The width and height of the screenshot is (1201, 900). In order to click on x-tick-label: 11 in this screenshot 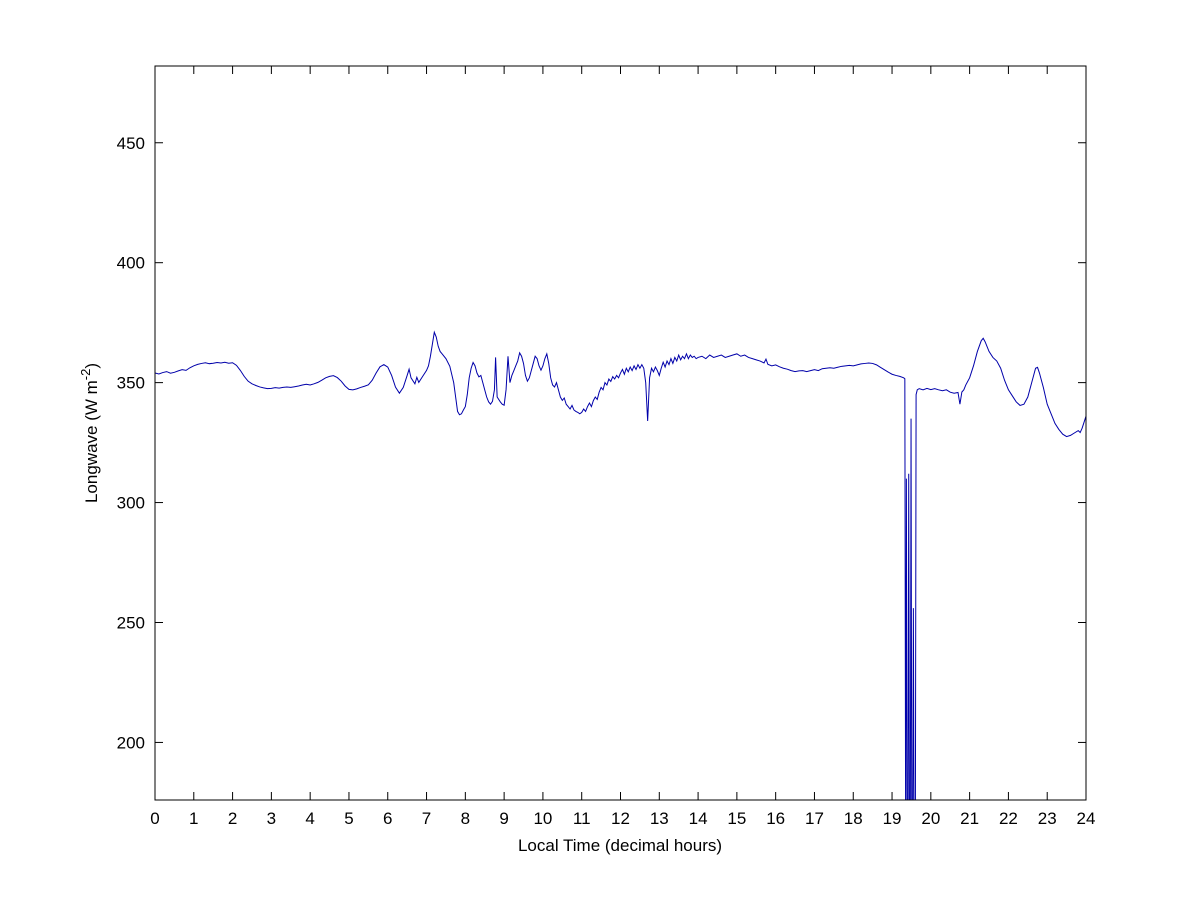, I will do `click(582, 818)`.